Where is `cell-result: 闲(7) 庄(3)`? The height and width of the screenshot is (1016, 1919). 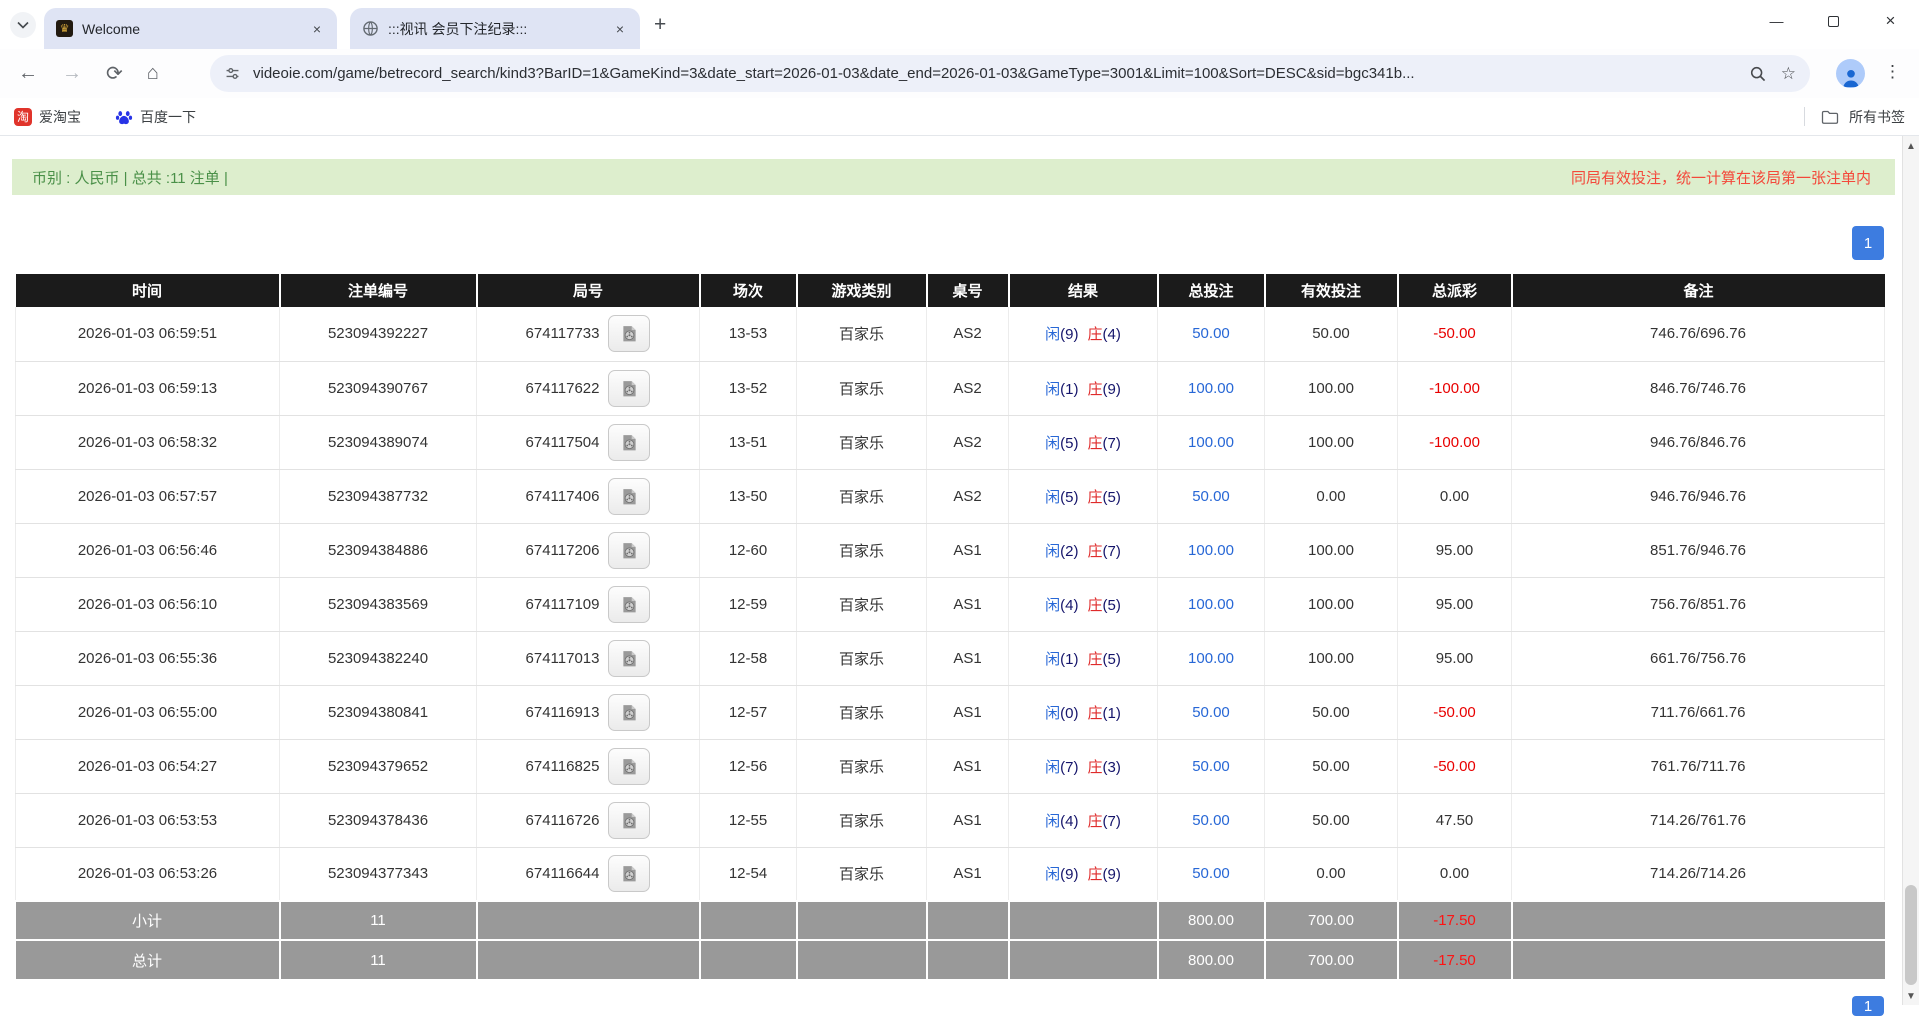
cell-result: 闲(7) 庄(3) is located at coordinates (1083, 766).